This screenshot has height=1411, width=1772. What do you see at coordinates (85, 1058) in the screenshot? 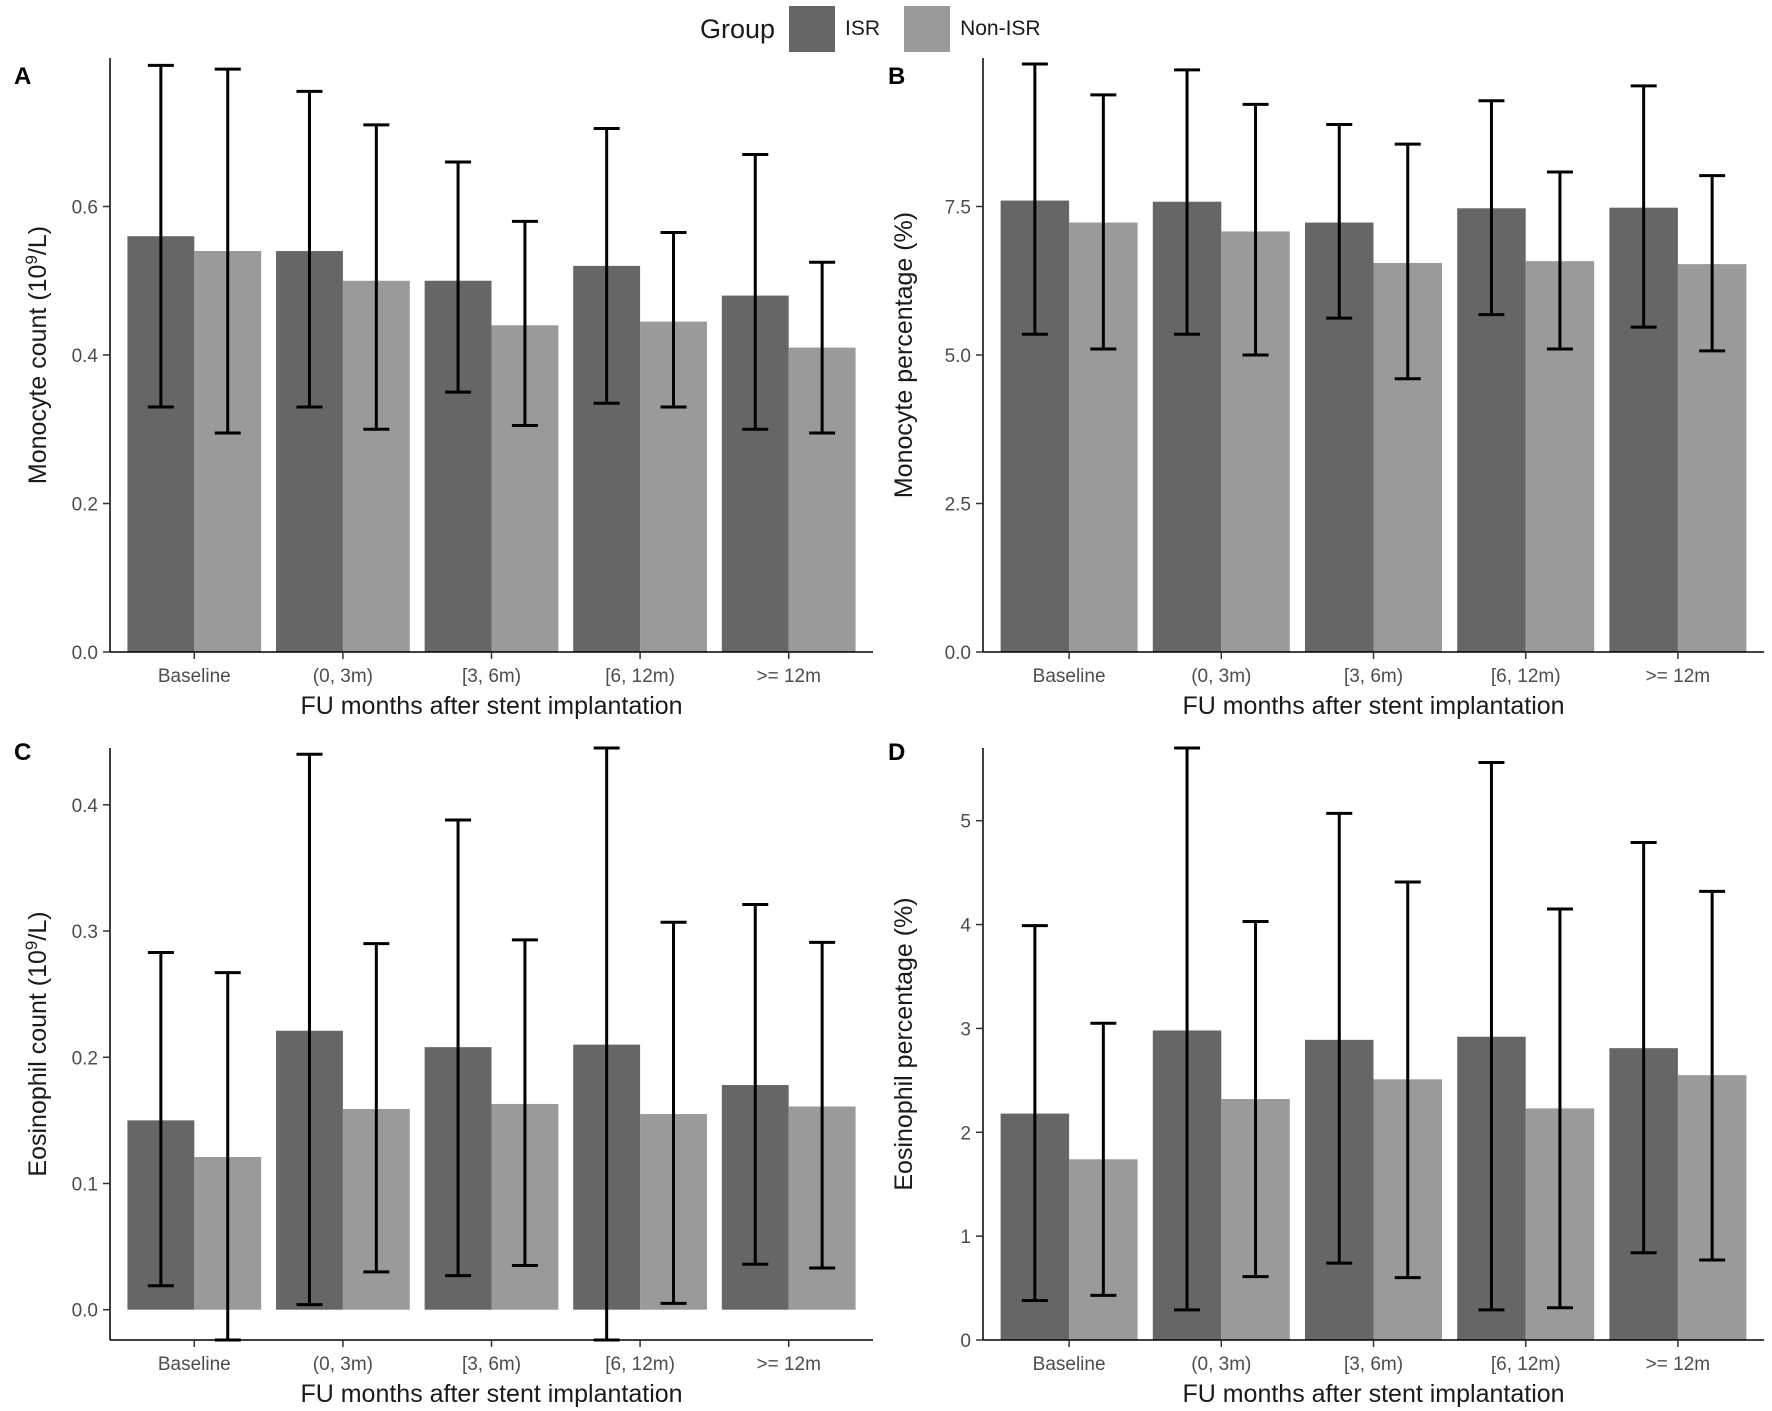
I see `y-tick-label-c-2: 0.2` at bounding box center [85, 1058].